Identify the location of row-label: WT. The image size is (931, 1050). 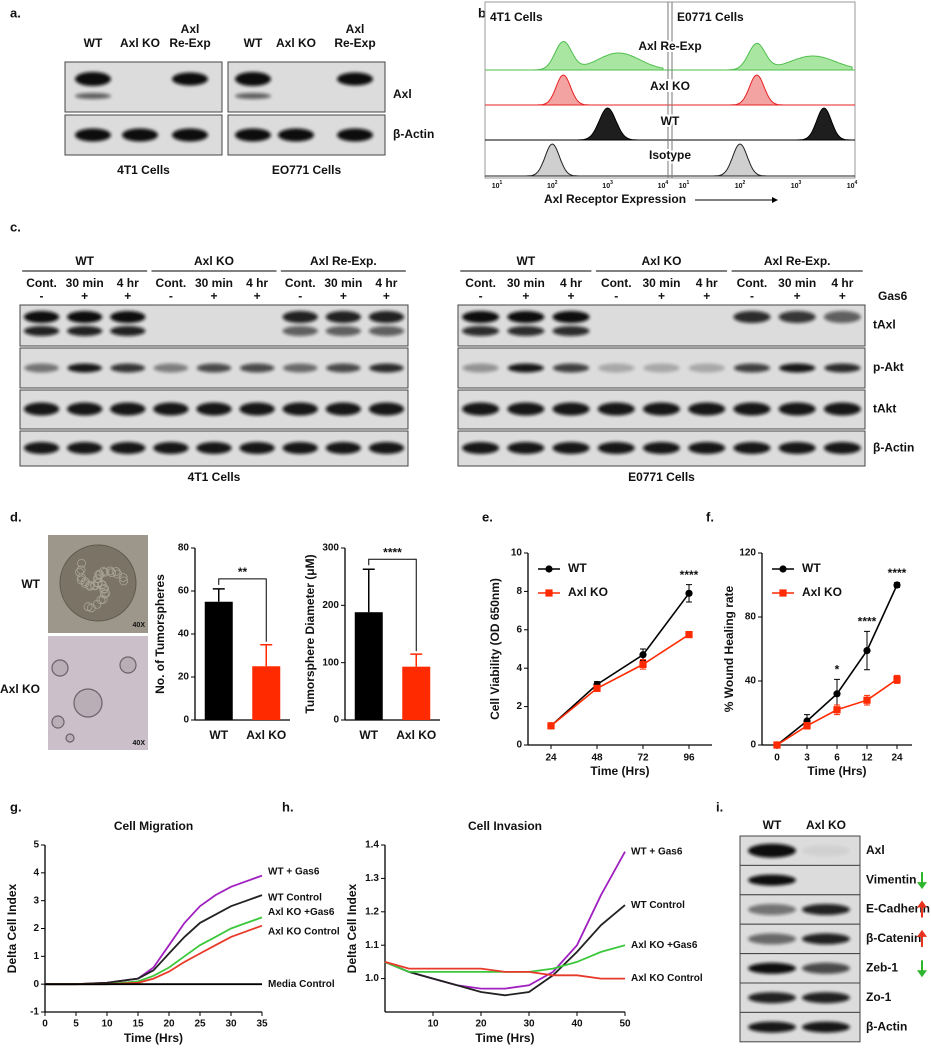
(30, 584).